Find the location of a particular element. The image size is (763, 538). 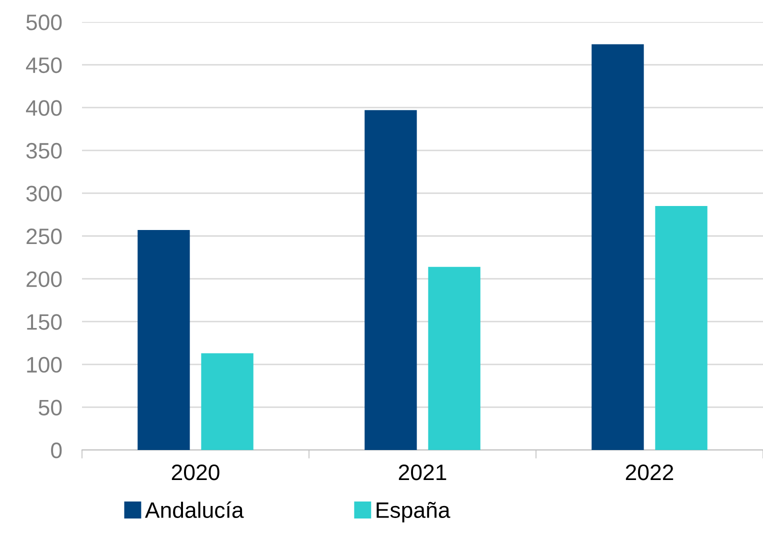

y-tick-label: 250 is located at coordinates (44, 236).